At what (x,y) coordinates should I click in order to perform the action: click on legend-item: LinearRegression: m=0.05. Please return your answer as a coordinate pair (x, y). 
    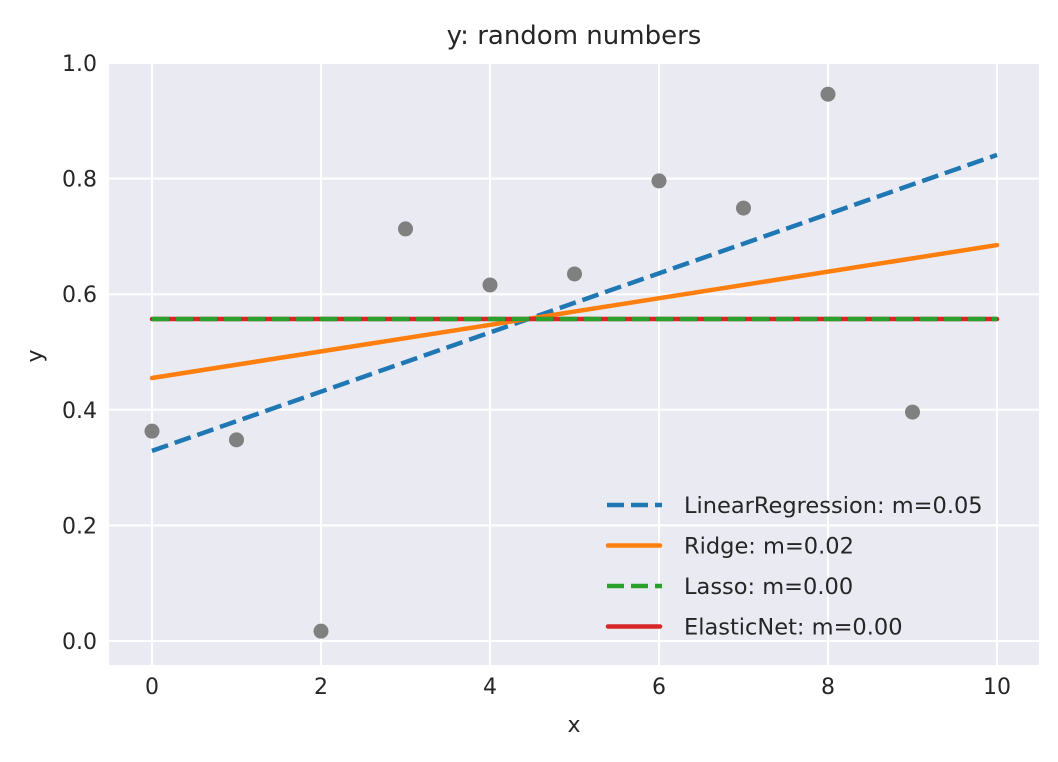
    Looking at the image, I should click on (795, 506).